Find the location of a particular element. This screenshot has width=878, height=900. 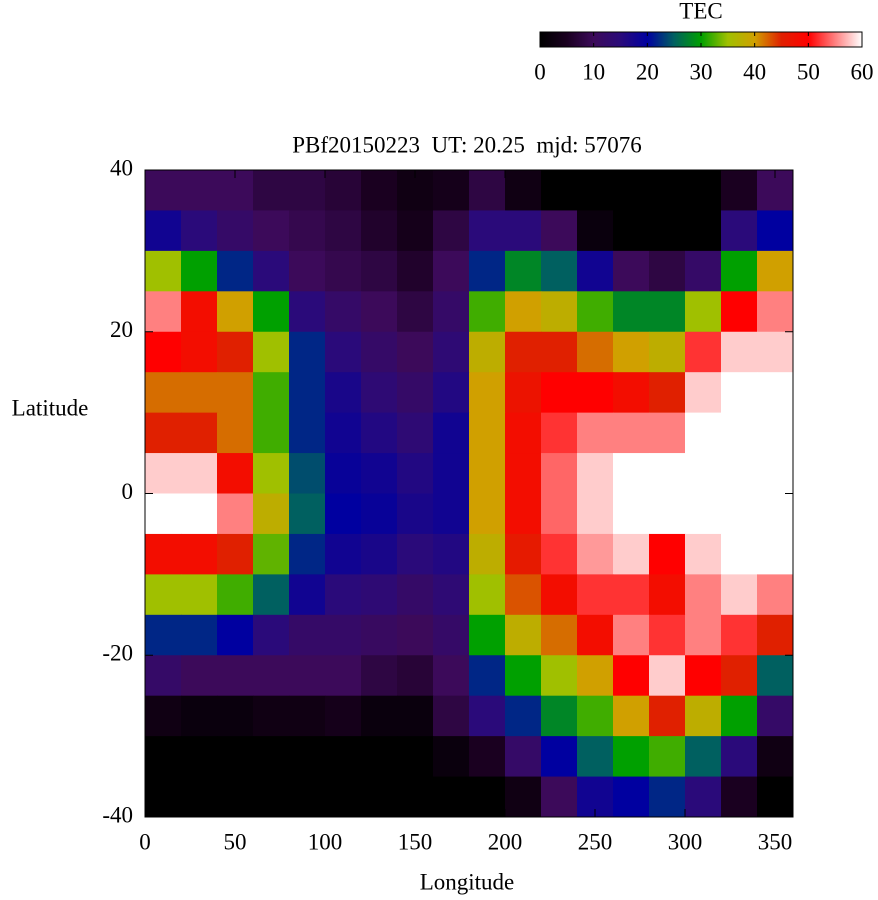

x-tick-label: 250 is located at coordinates (595, 841).